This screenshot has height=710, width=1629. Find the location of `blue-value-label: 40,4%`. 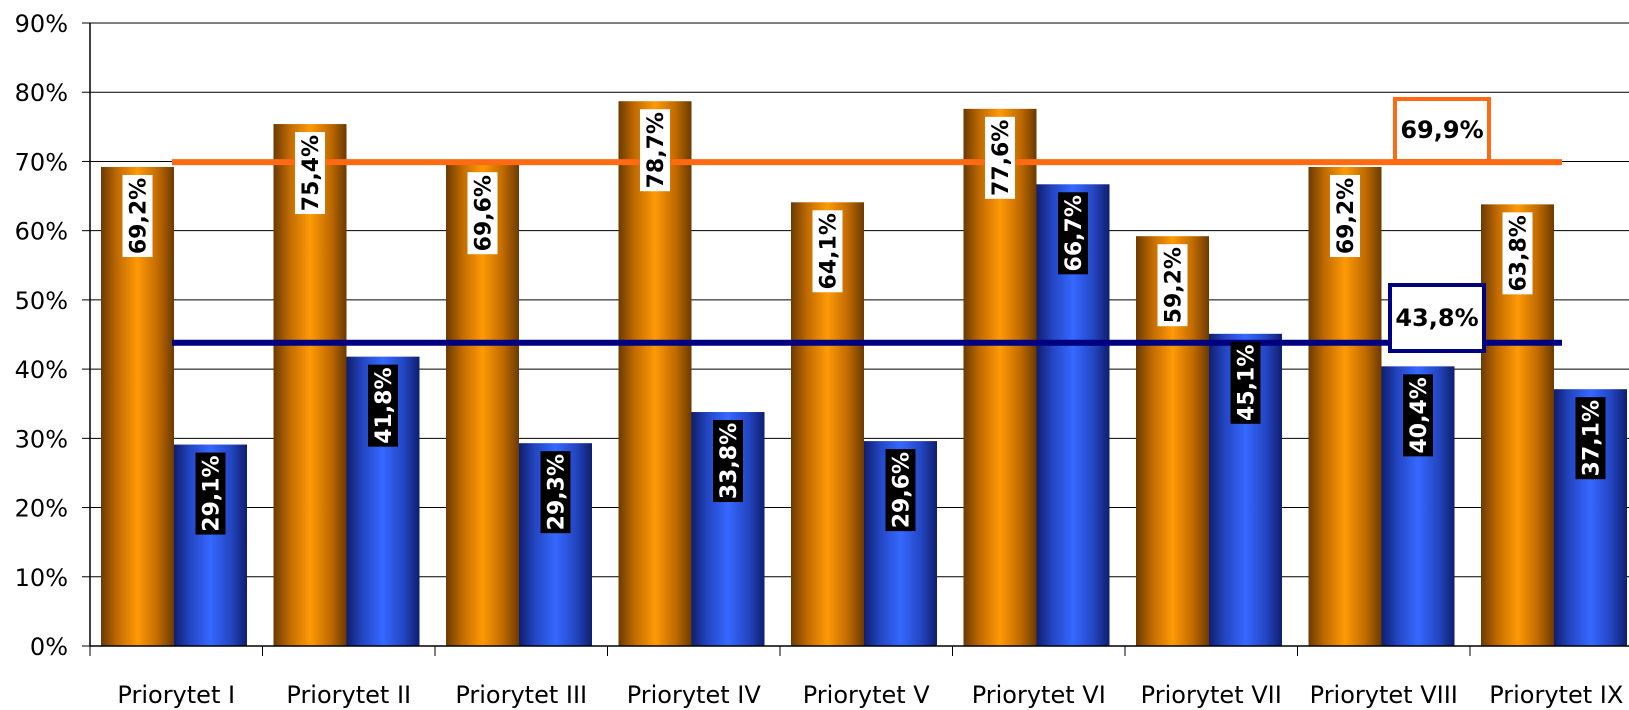

blue-value-label: 40,4% is located at coordinates (1418, 415).